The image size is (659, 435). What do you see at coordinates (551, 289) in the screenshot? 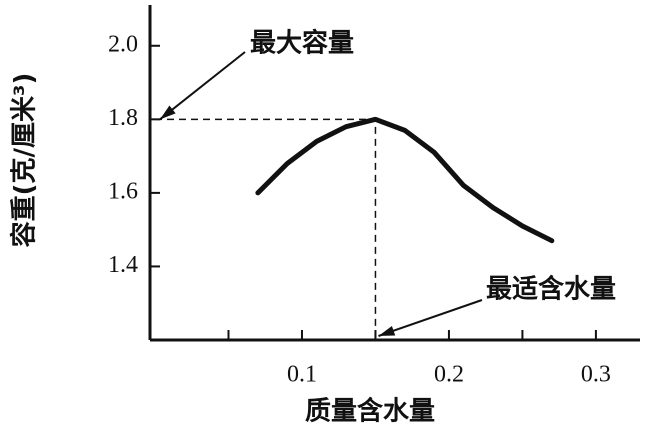
I see `annotation: 最适含水量` at bounding box center [551, 289].